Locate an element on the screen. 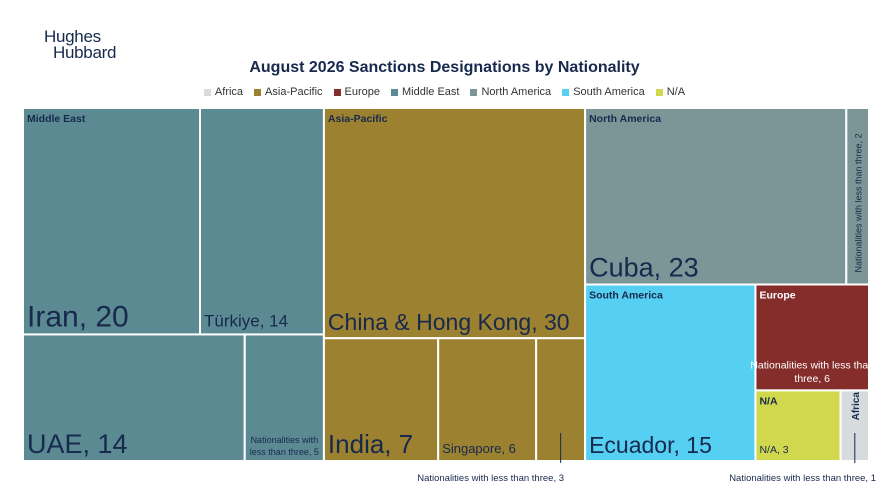 The image size is (889, 500). tile-label-middle-east-2: UAE, 14 is located at coordinates (77, 444).